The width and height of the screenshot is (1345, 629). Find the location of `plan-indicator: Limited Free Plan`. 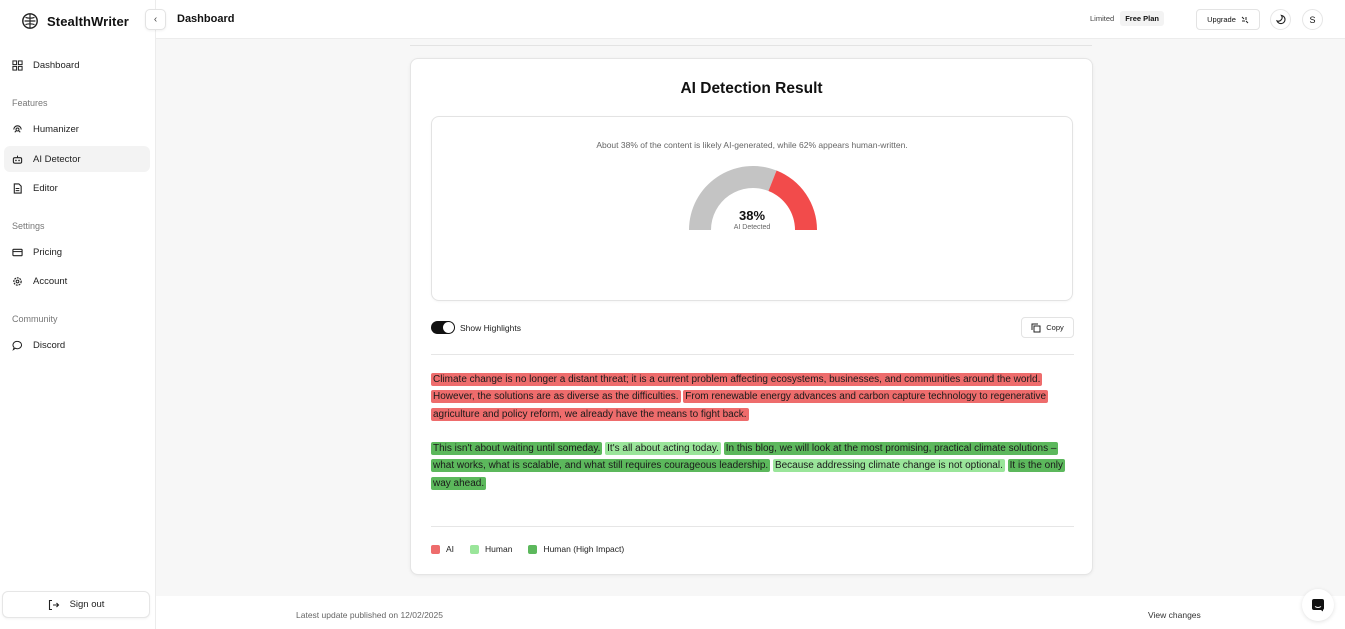

plan-indicator: Limited Free Plan is located at coordinates (1127, 18).